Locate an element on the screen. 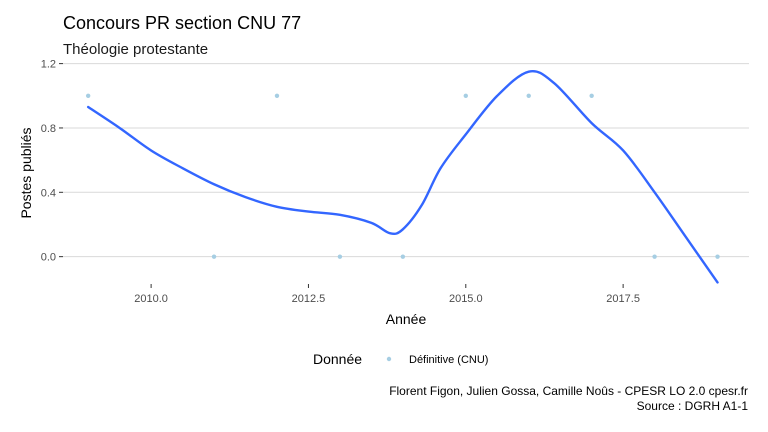 The width and height of the screenshot is (768, 432). x-tick-label: 2017.5 is located at coordinates (623, 299).